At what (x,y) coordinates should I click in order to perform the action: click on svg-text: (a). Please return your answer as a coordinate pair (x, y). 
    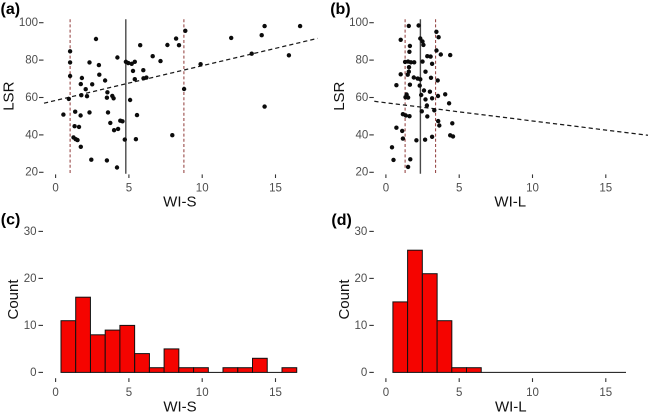
    Looking at the image, I should click on (11, 9).